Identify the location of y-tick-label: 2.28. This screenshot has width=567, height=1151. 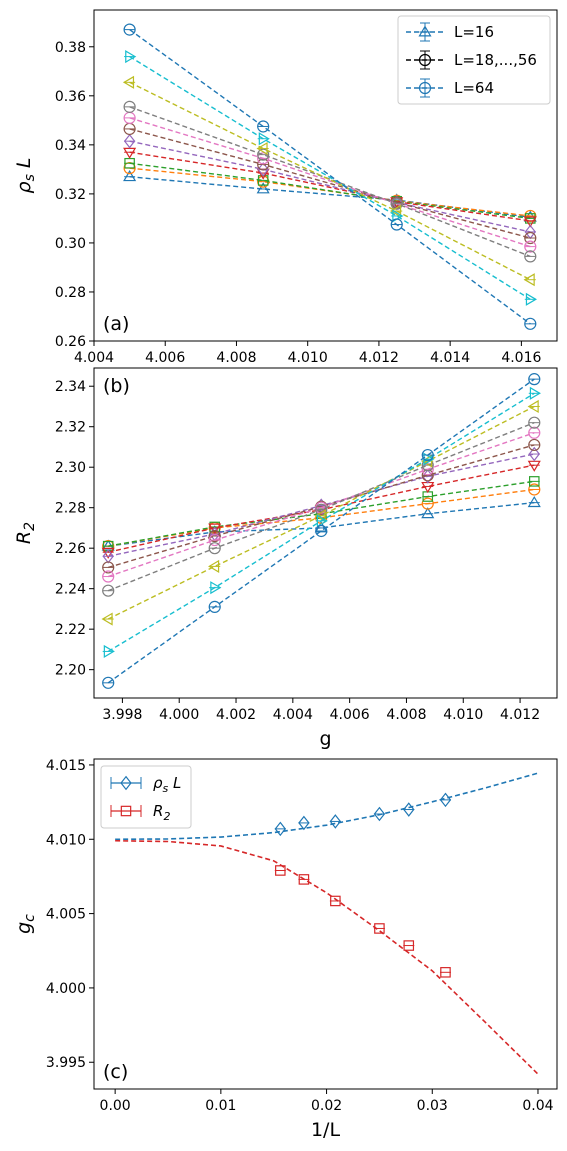
(70, 509).